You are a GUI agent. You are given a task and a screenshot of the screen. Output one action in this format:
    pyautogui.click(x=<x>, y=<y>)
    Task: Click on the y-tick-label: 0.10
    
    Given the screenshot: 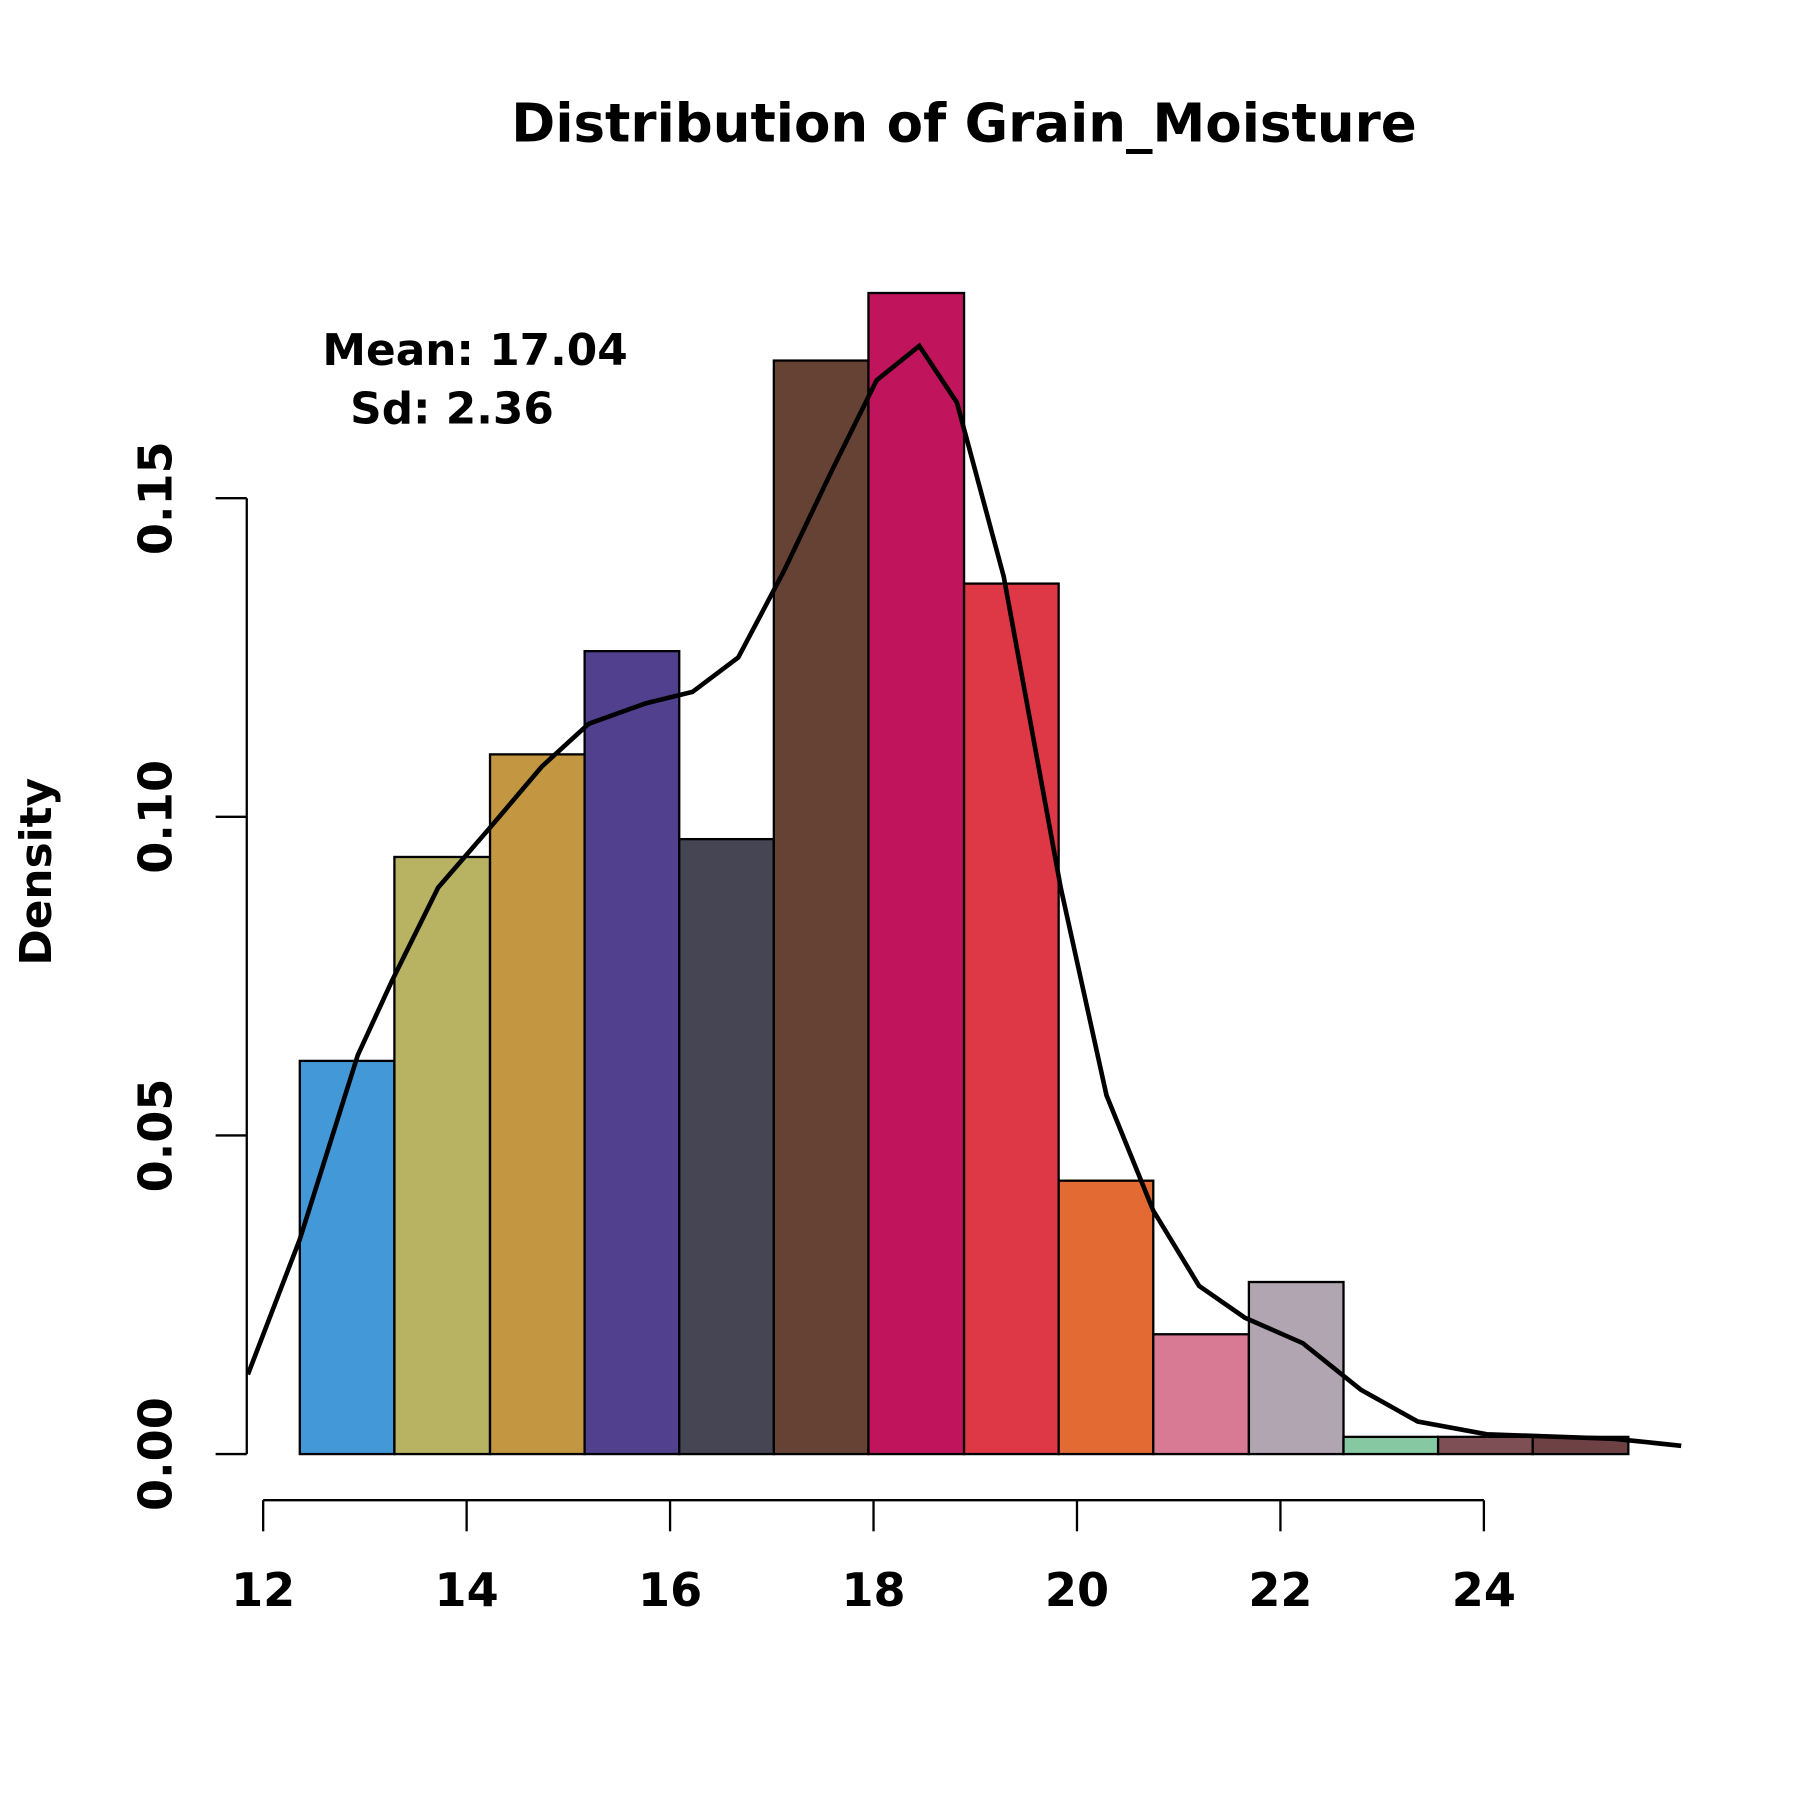 What is the action you would take?
    pyautogui.click(x=156, y=817)
    